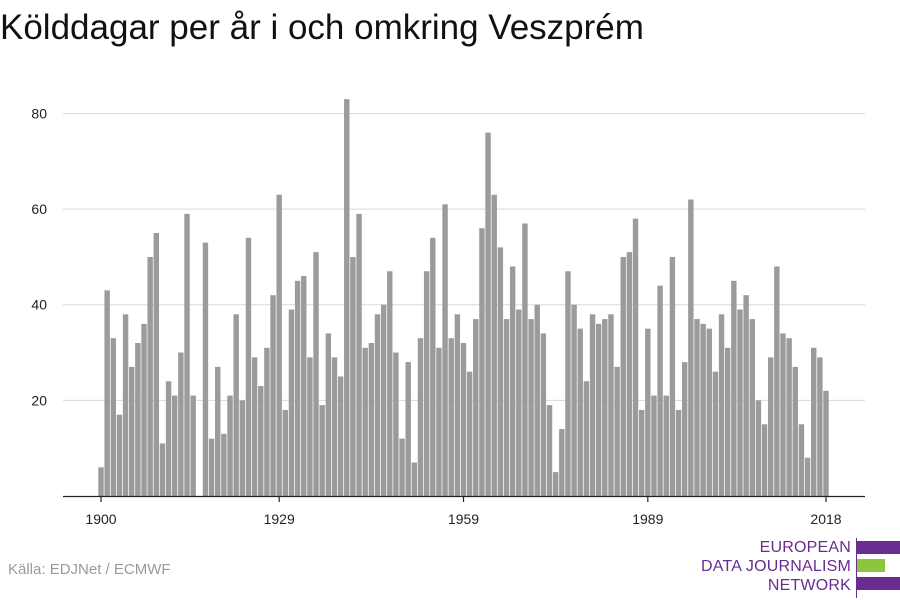 This screenshot has width=900, height=600. I want to click on y-tick-label: 60, so click(39, 209).